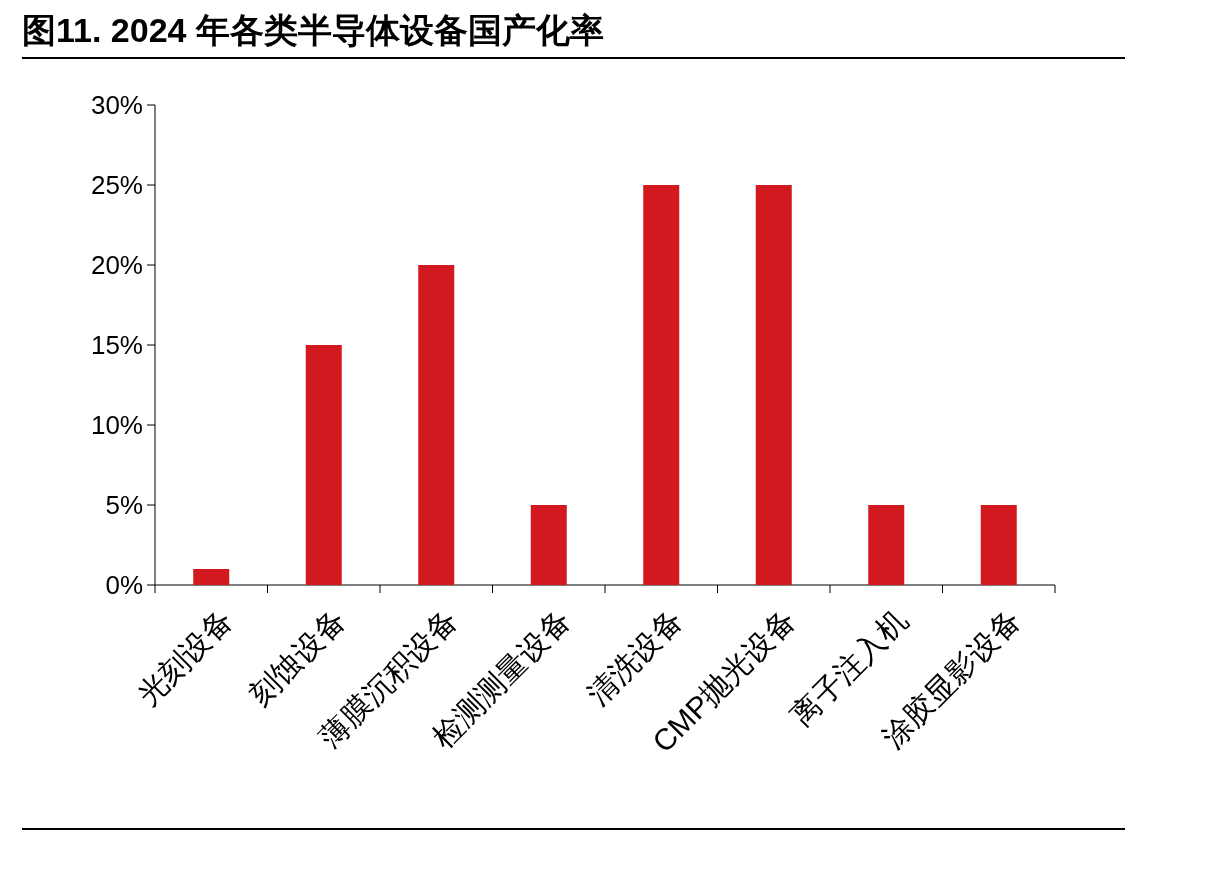  Describe the element at coordinates (116, 105) in the screenshot. I see `y-tick-label: 30%` at that location.